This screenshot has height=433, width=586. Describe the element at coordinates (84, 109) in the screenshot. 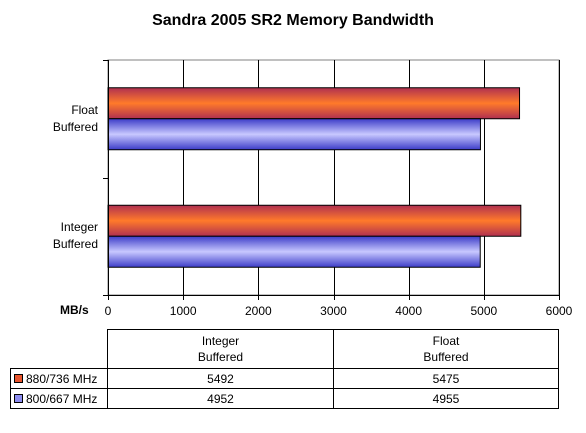

I see `category-label-line: Float` at that location.